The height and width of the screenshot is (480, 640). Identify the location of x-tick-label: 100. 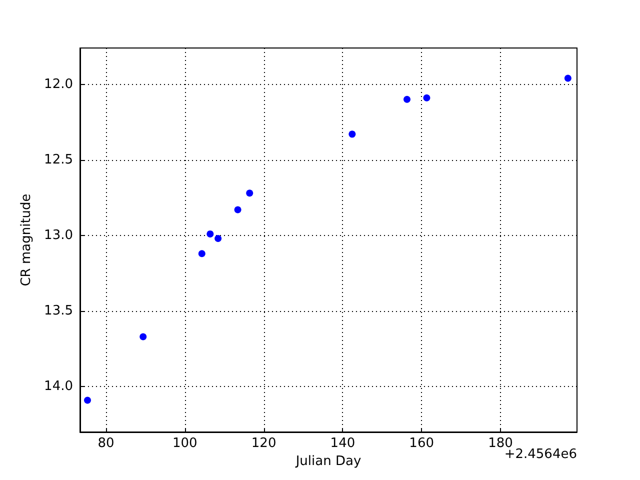
(185, 443).